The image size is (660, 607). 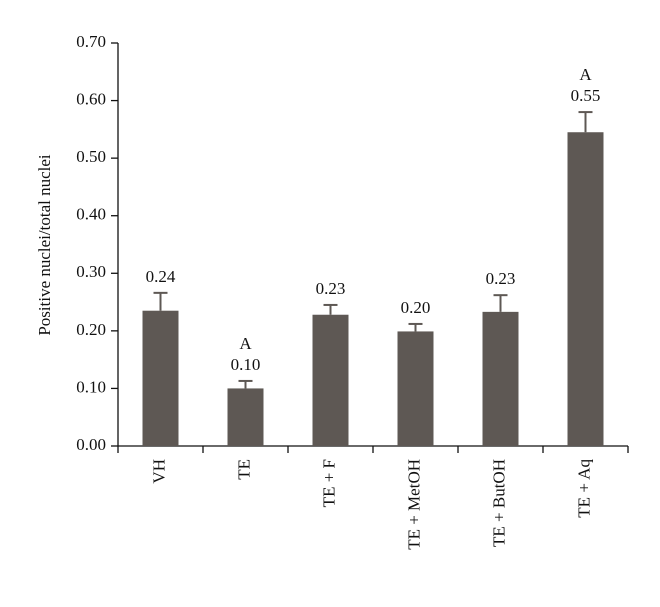 What do you see at coordinates (91, 98) in the screenshot?
I see `y-tick-label: 0.60` at bounding box center [91, 98].